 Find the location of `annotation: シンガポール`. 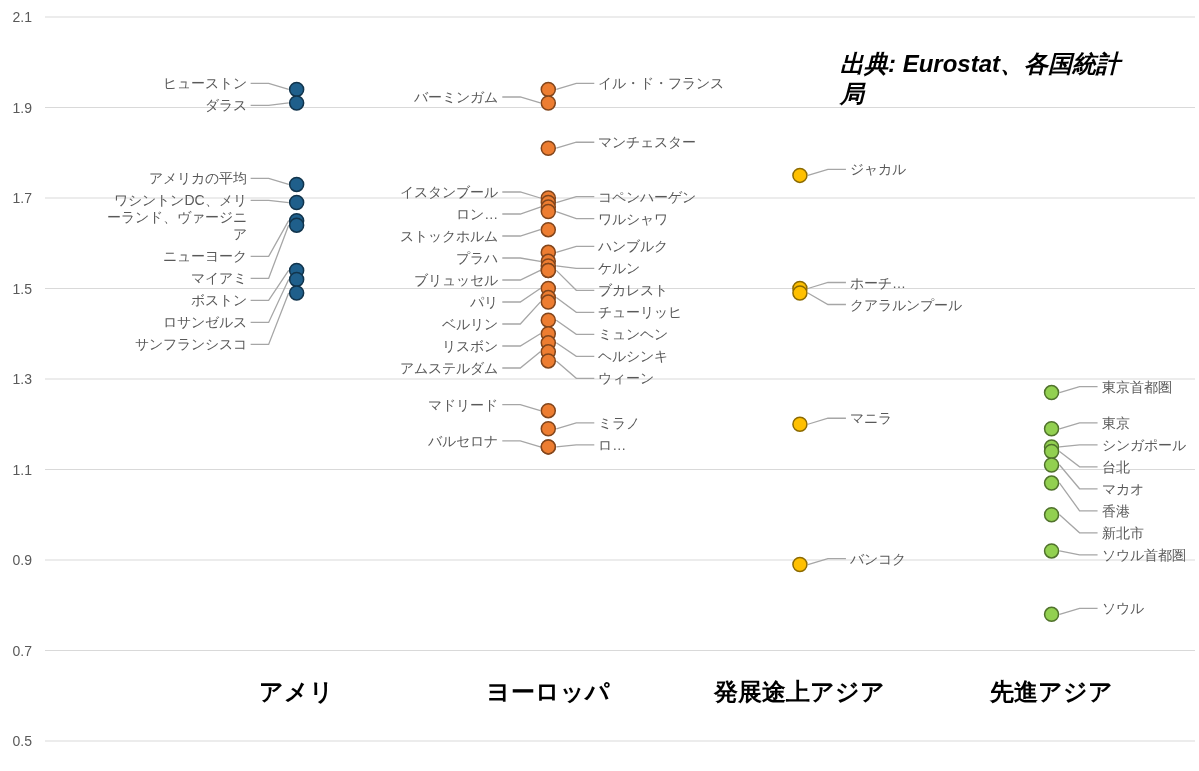

annotation: シンガポール is located at coordinates (1143, 444).